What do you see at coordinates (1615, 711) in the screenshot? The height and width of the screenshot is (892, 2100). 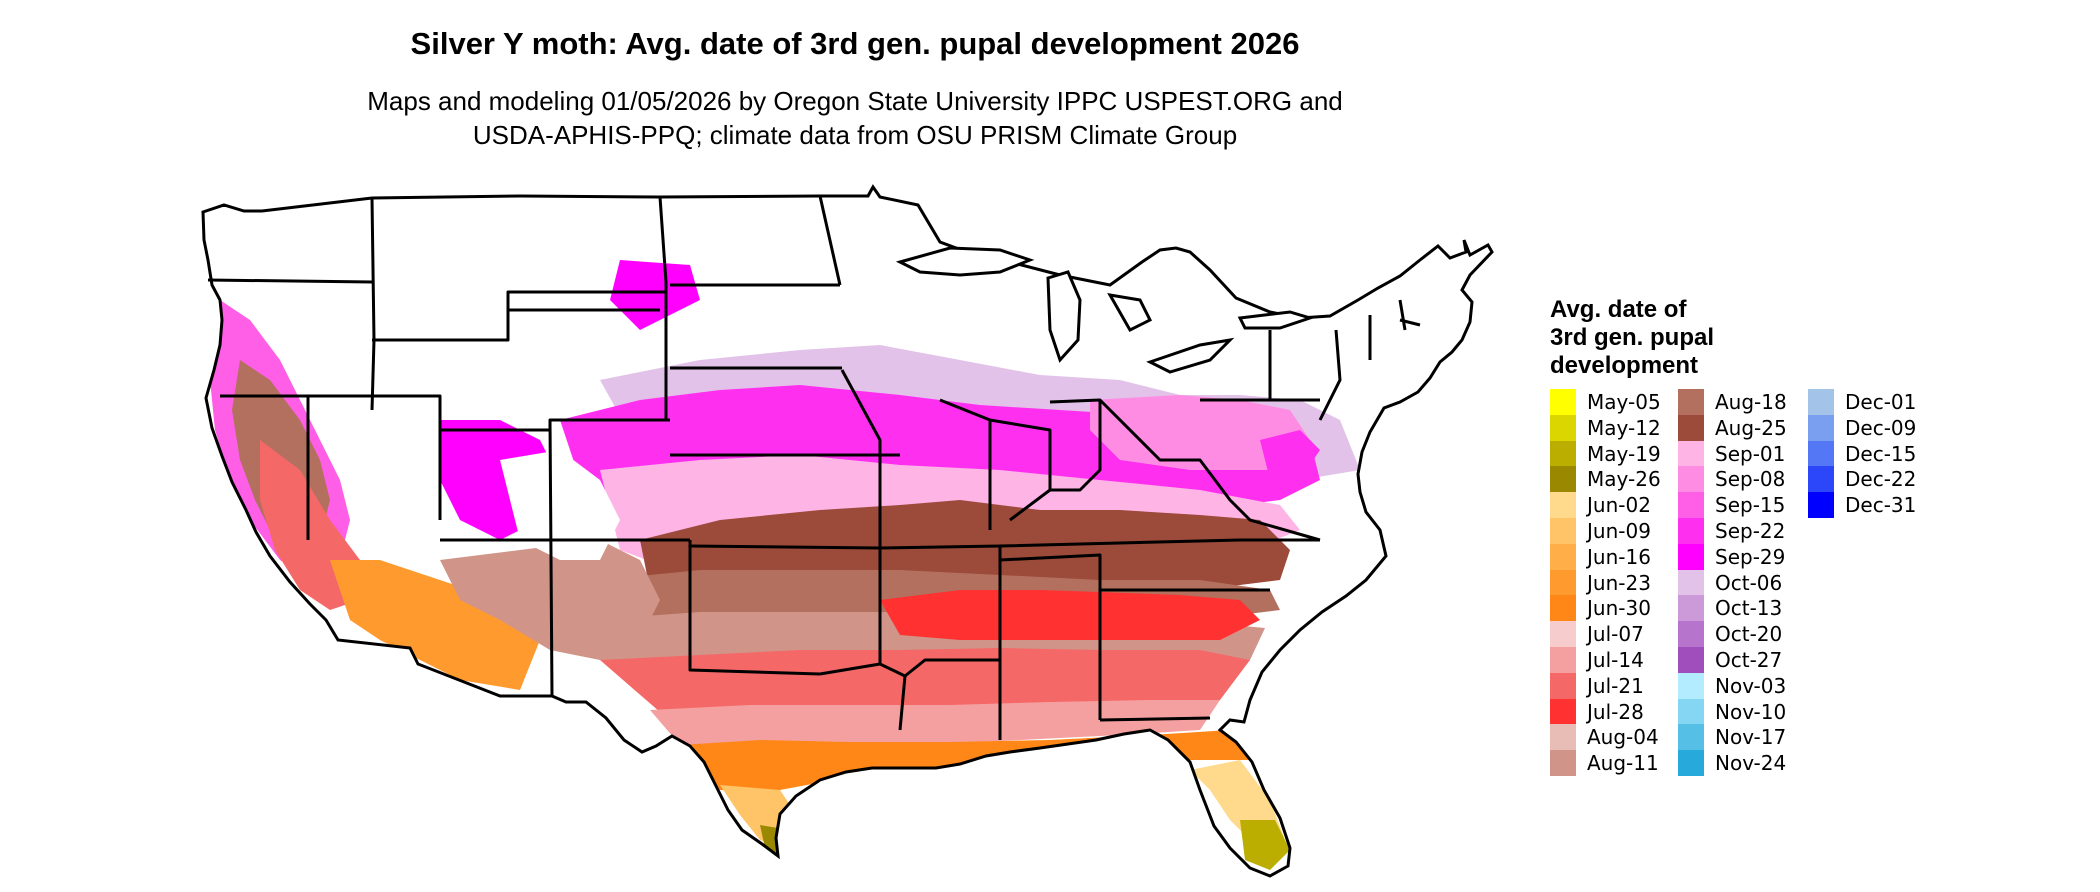 I see `legend-label: Jul-28` at bounding box center [1615, 711].